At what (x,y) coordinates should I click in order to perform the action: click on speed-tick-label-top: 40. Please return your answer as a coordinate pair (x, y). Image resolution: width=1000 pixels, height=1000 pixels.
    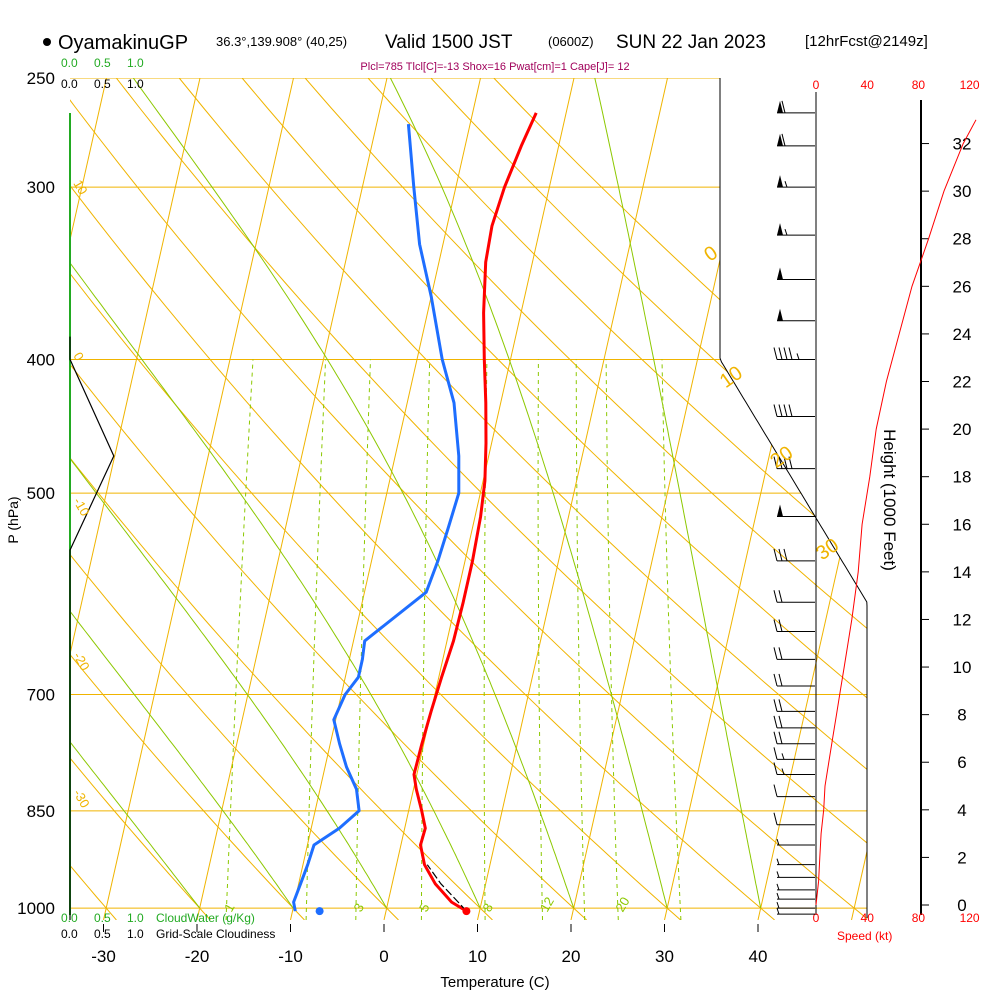
    Looking at the image, I should click on (868, 85).